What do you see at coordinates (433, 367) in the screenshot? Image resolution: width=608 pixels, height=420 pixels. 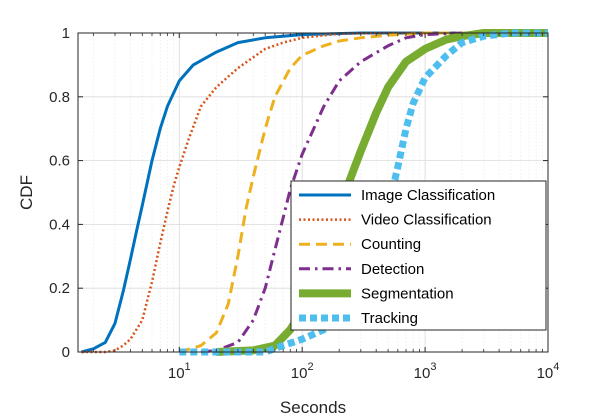 I see `x-tick-label-exponent: 3` at bounding box center [433, 367].